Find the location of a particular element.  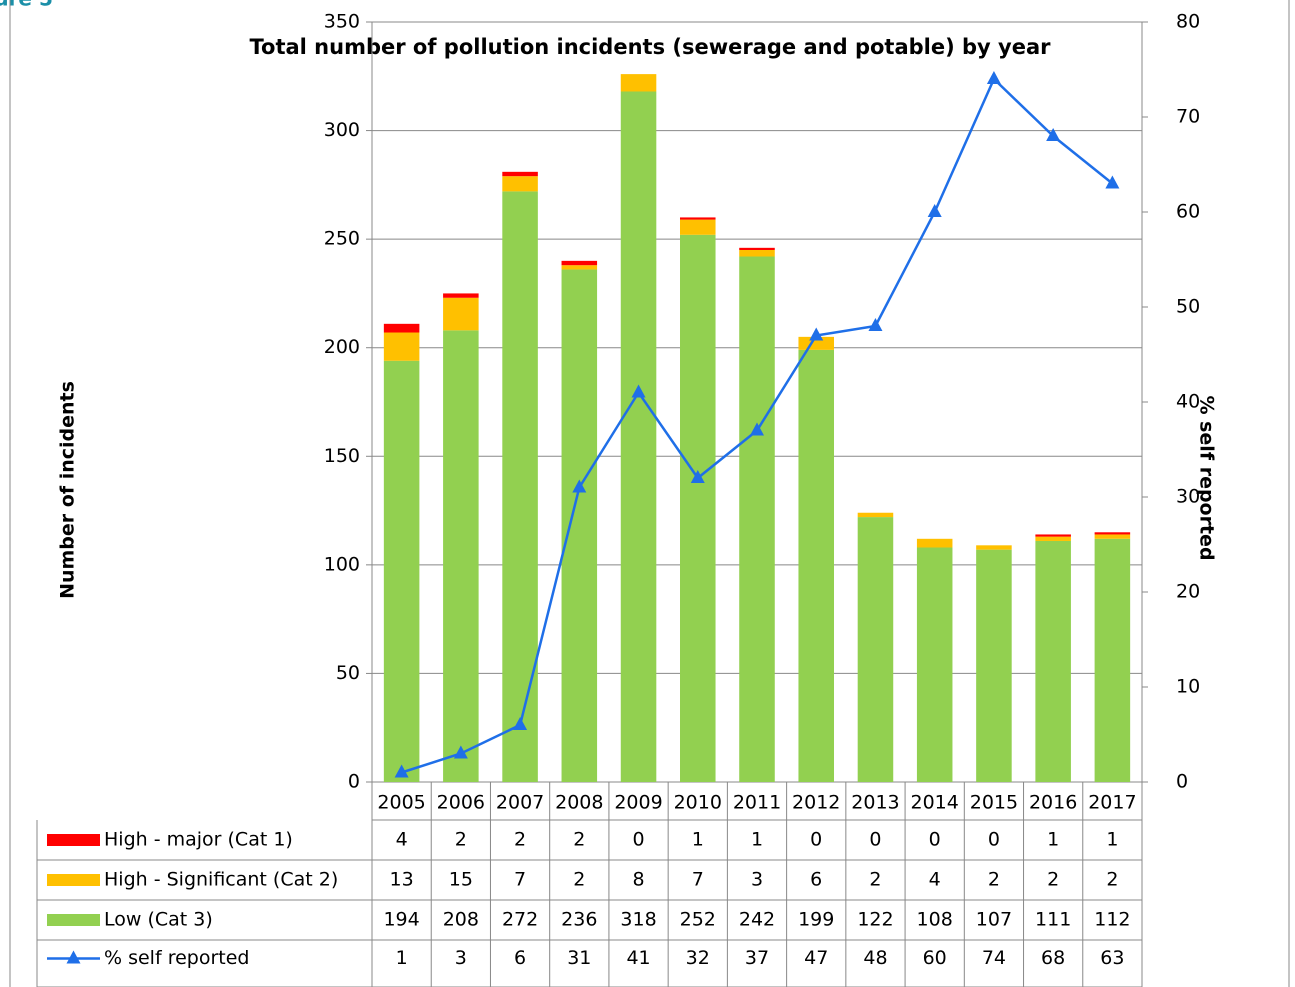

table-value: 6 is located at coordinates (816, 880).